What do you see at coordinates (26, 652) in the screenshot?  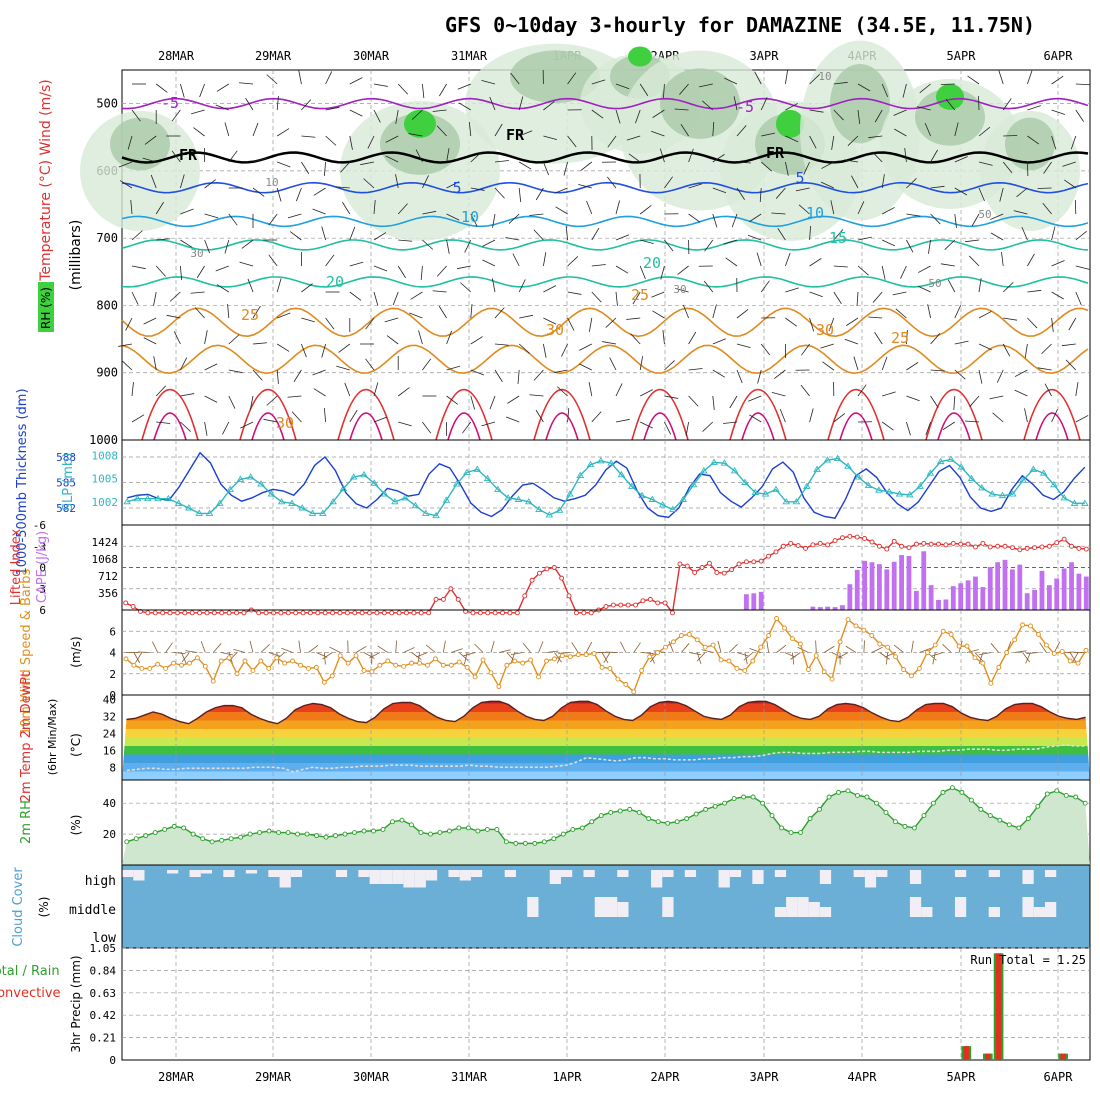 I see `wind-side-label: 10m Wind Speed & Barbs` at bounding box center [26, 652].